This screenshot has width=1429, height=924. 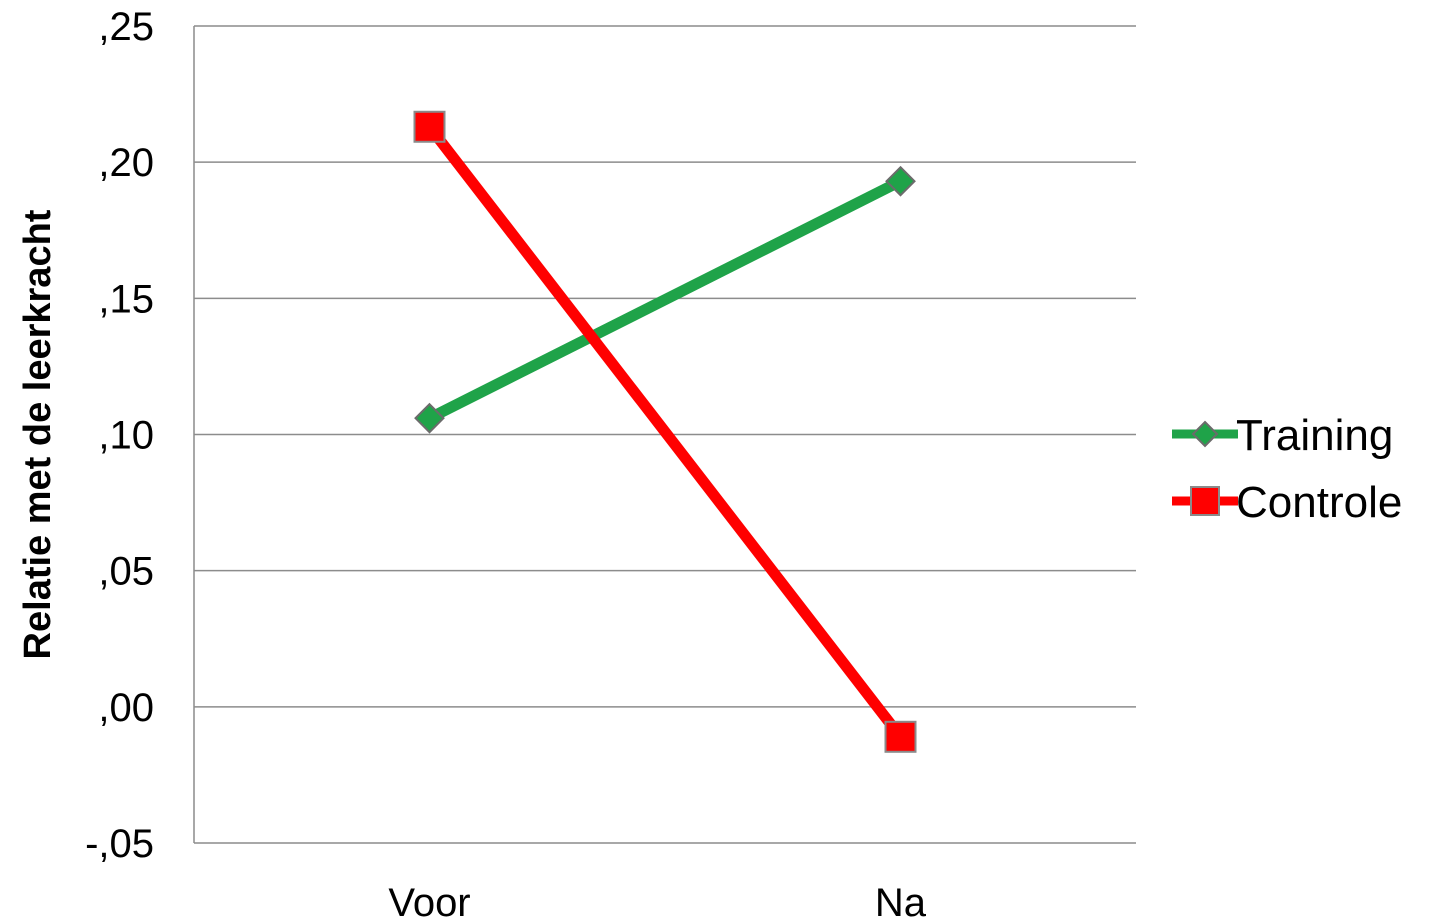 What do you see at coordinates (126, 708) in the screenshot?
I see `y-tick-label: ,00` at bounding box center [126, 708].